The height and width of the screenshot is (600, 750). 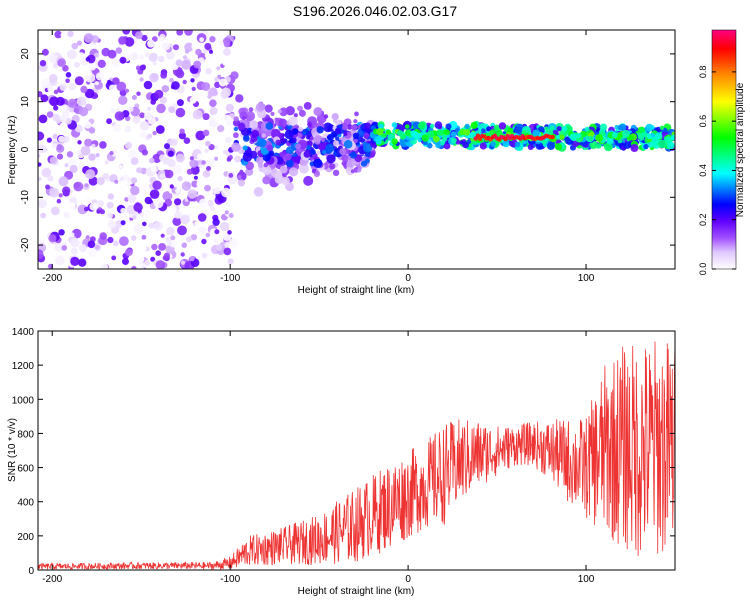 What do you see at coordinates (25, 244) in the screenshot?
I see `y-tick-label: -20` at bounding box center [25, 244].